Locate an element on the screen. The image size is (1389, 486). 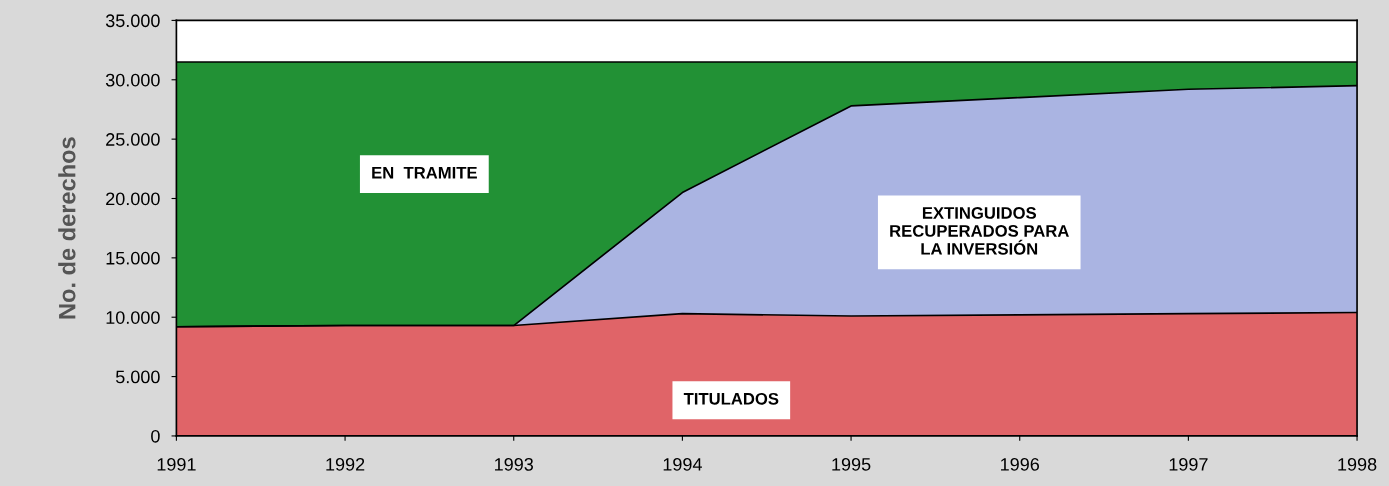
y-tick-label: 15.000 is located at coordinates (133, 258).